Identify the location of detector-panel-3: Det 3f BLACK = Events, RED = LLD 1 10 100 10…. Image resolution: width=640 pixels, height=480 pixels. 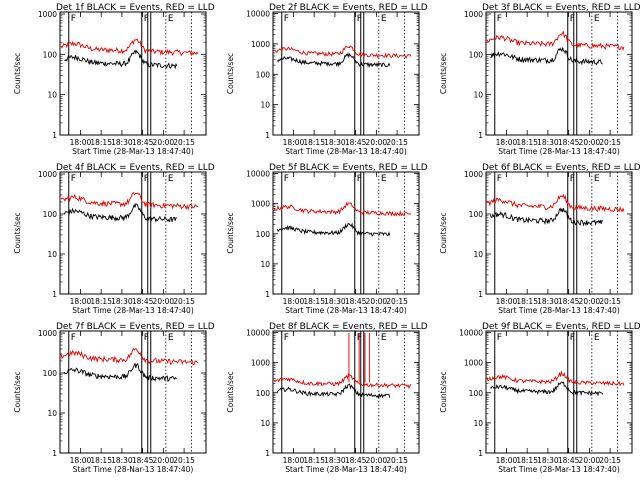
(539, 79).